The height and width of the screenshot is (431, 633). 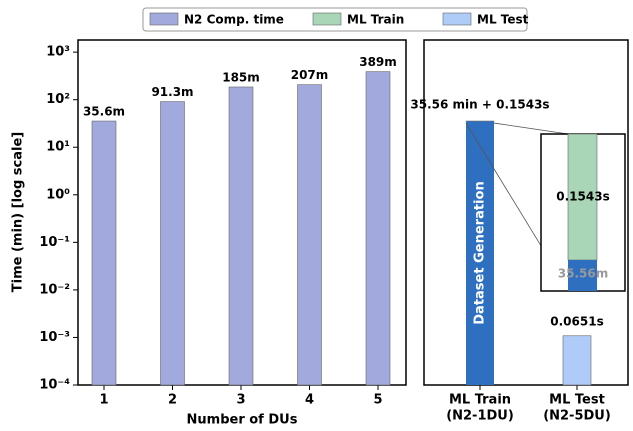 What do you see at coordinates (54, 385) in the screenshot?
I see `y-tick-label: 10⁻⁴` at bounding box center [54, 385].